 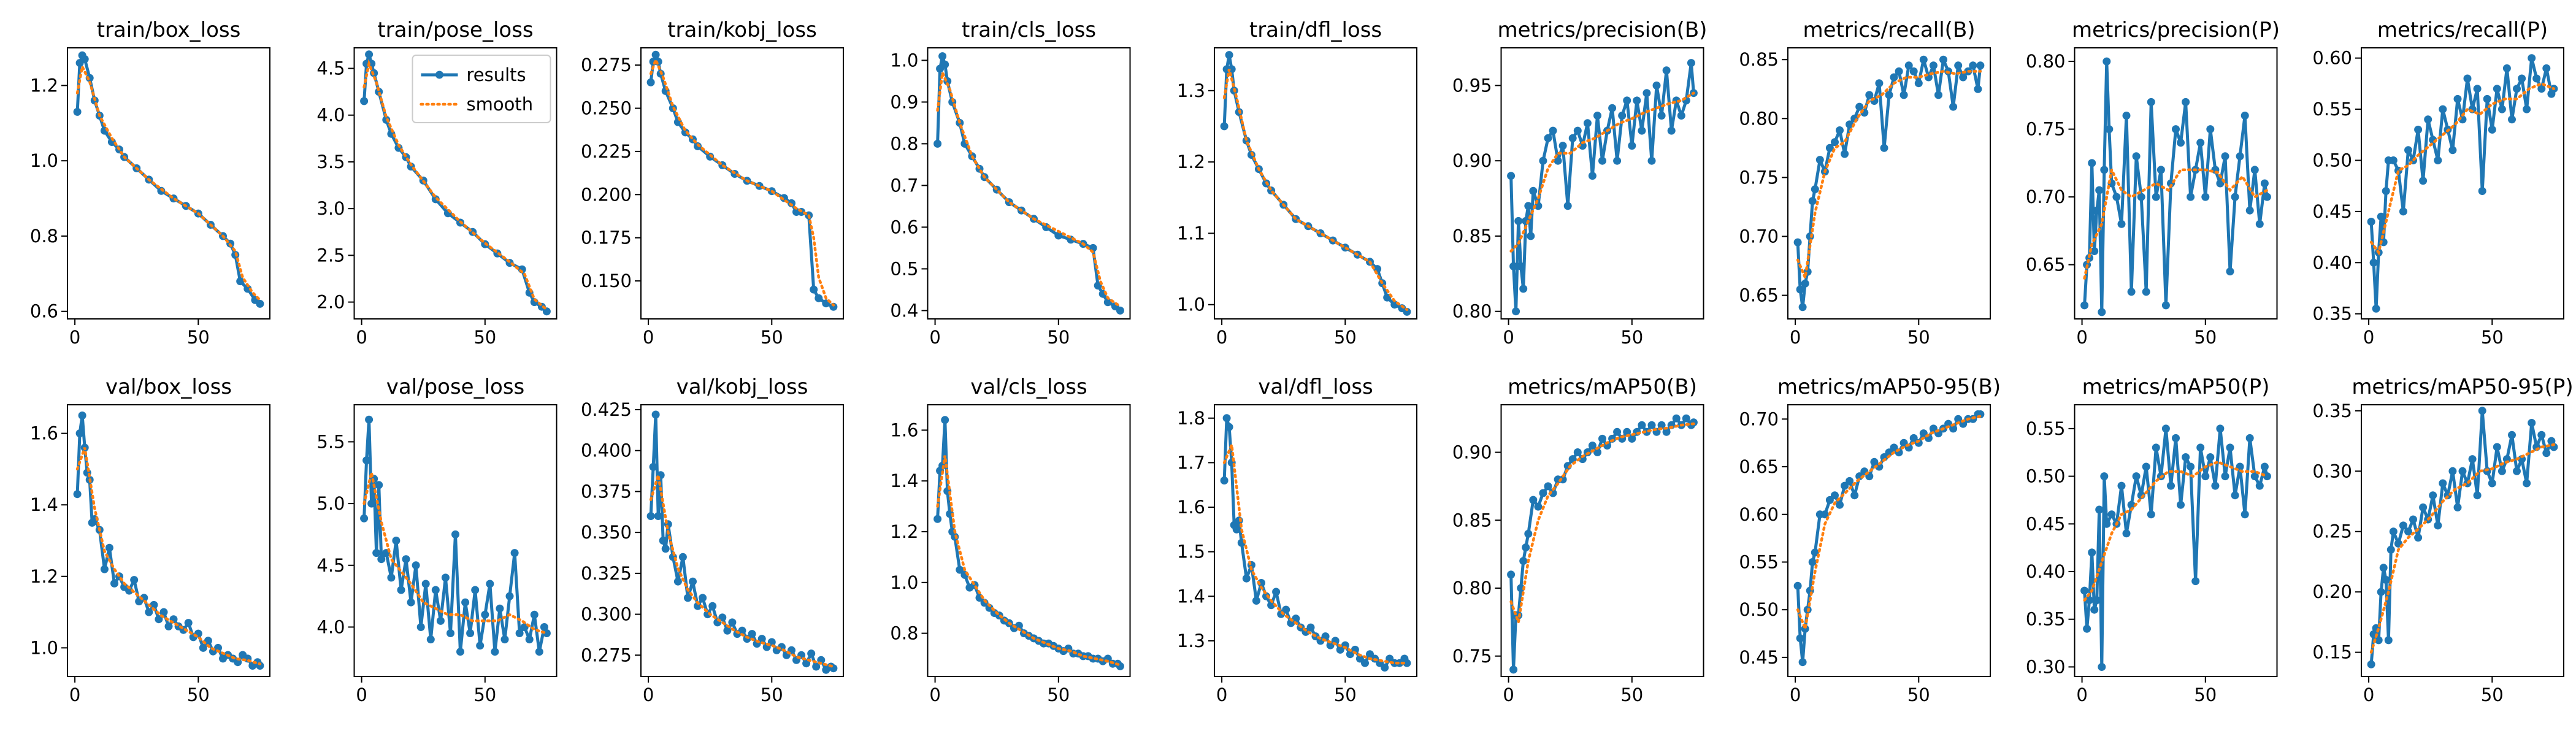 I want to click on y-tick-label: 0.225, so click(x=606, y=152).